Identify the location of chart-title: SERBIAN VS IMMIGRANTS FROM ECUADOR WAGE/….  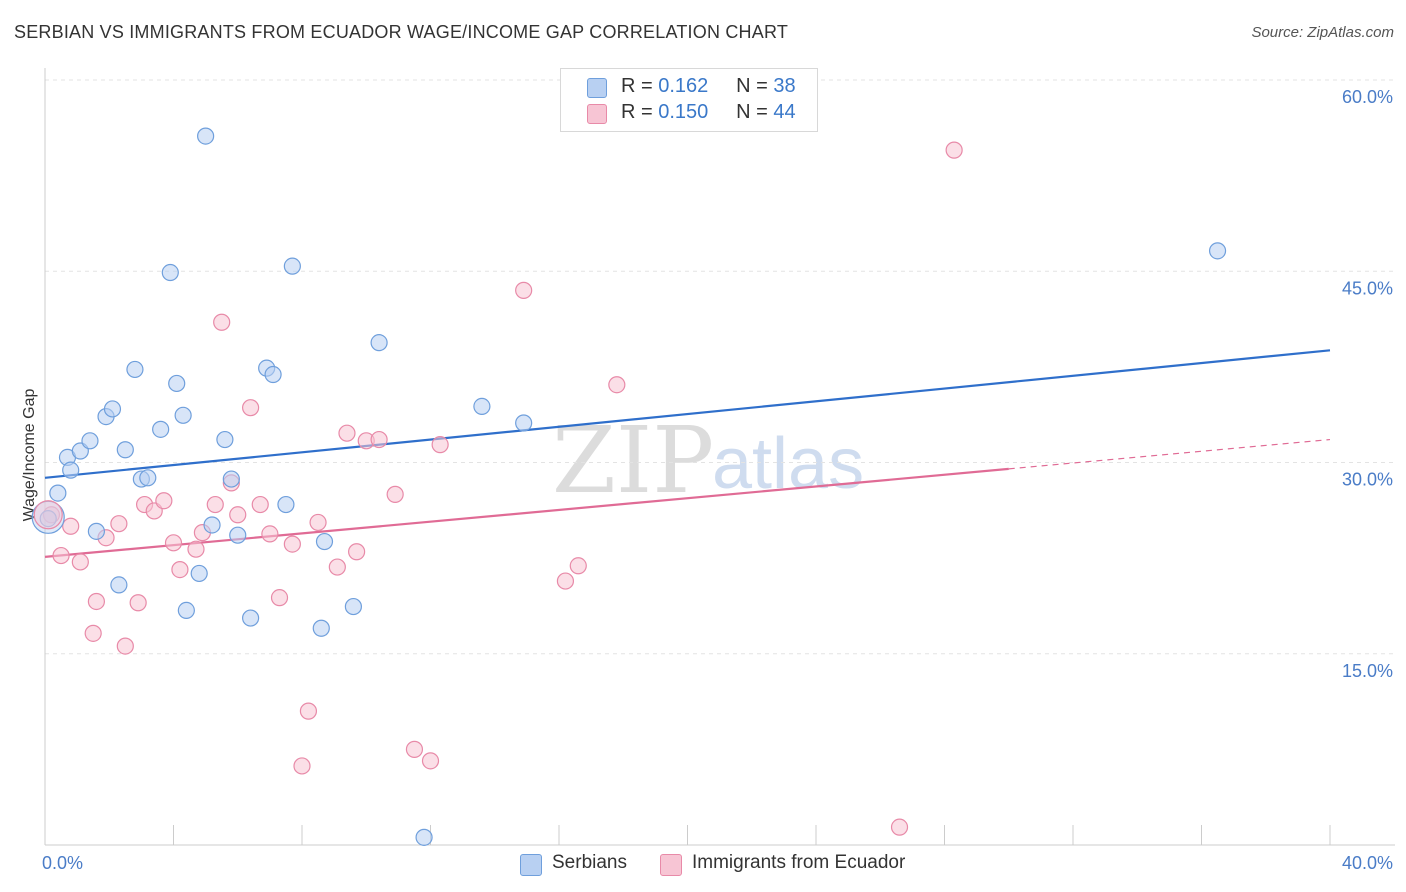
(401, 32).